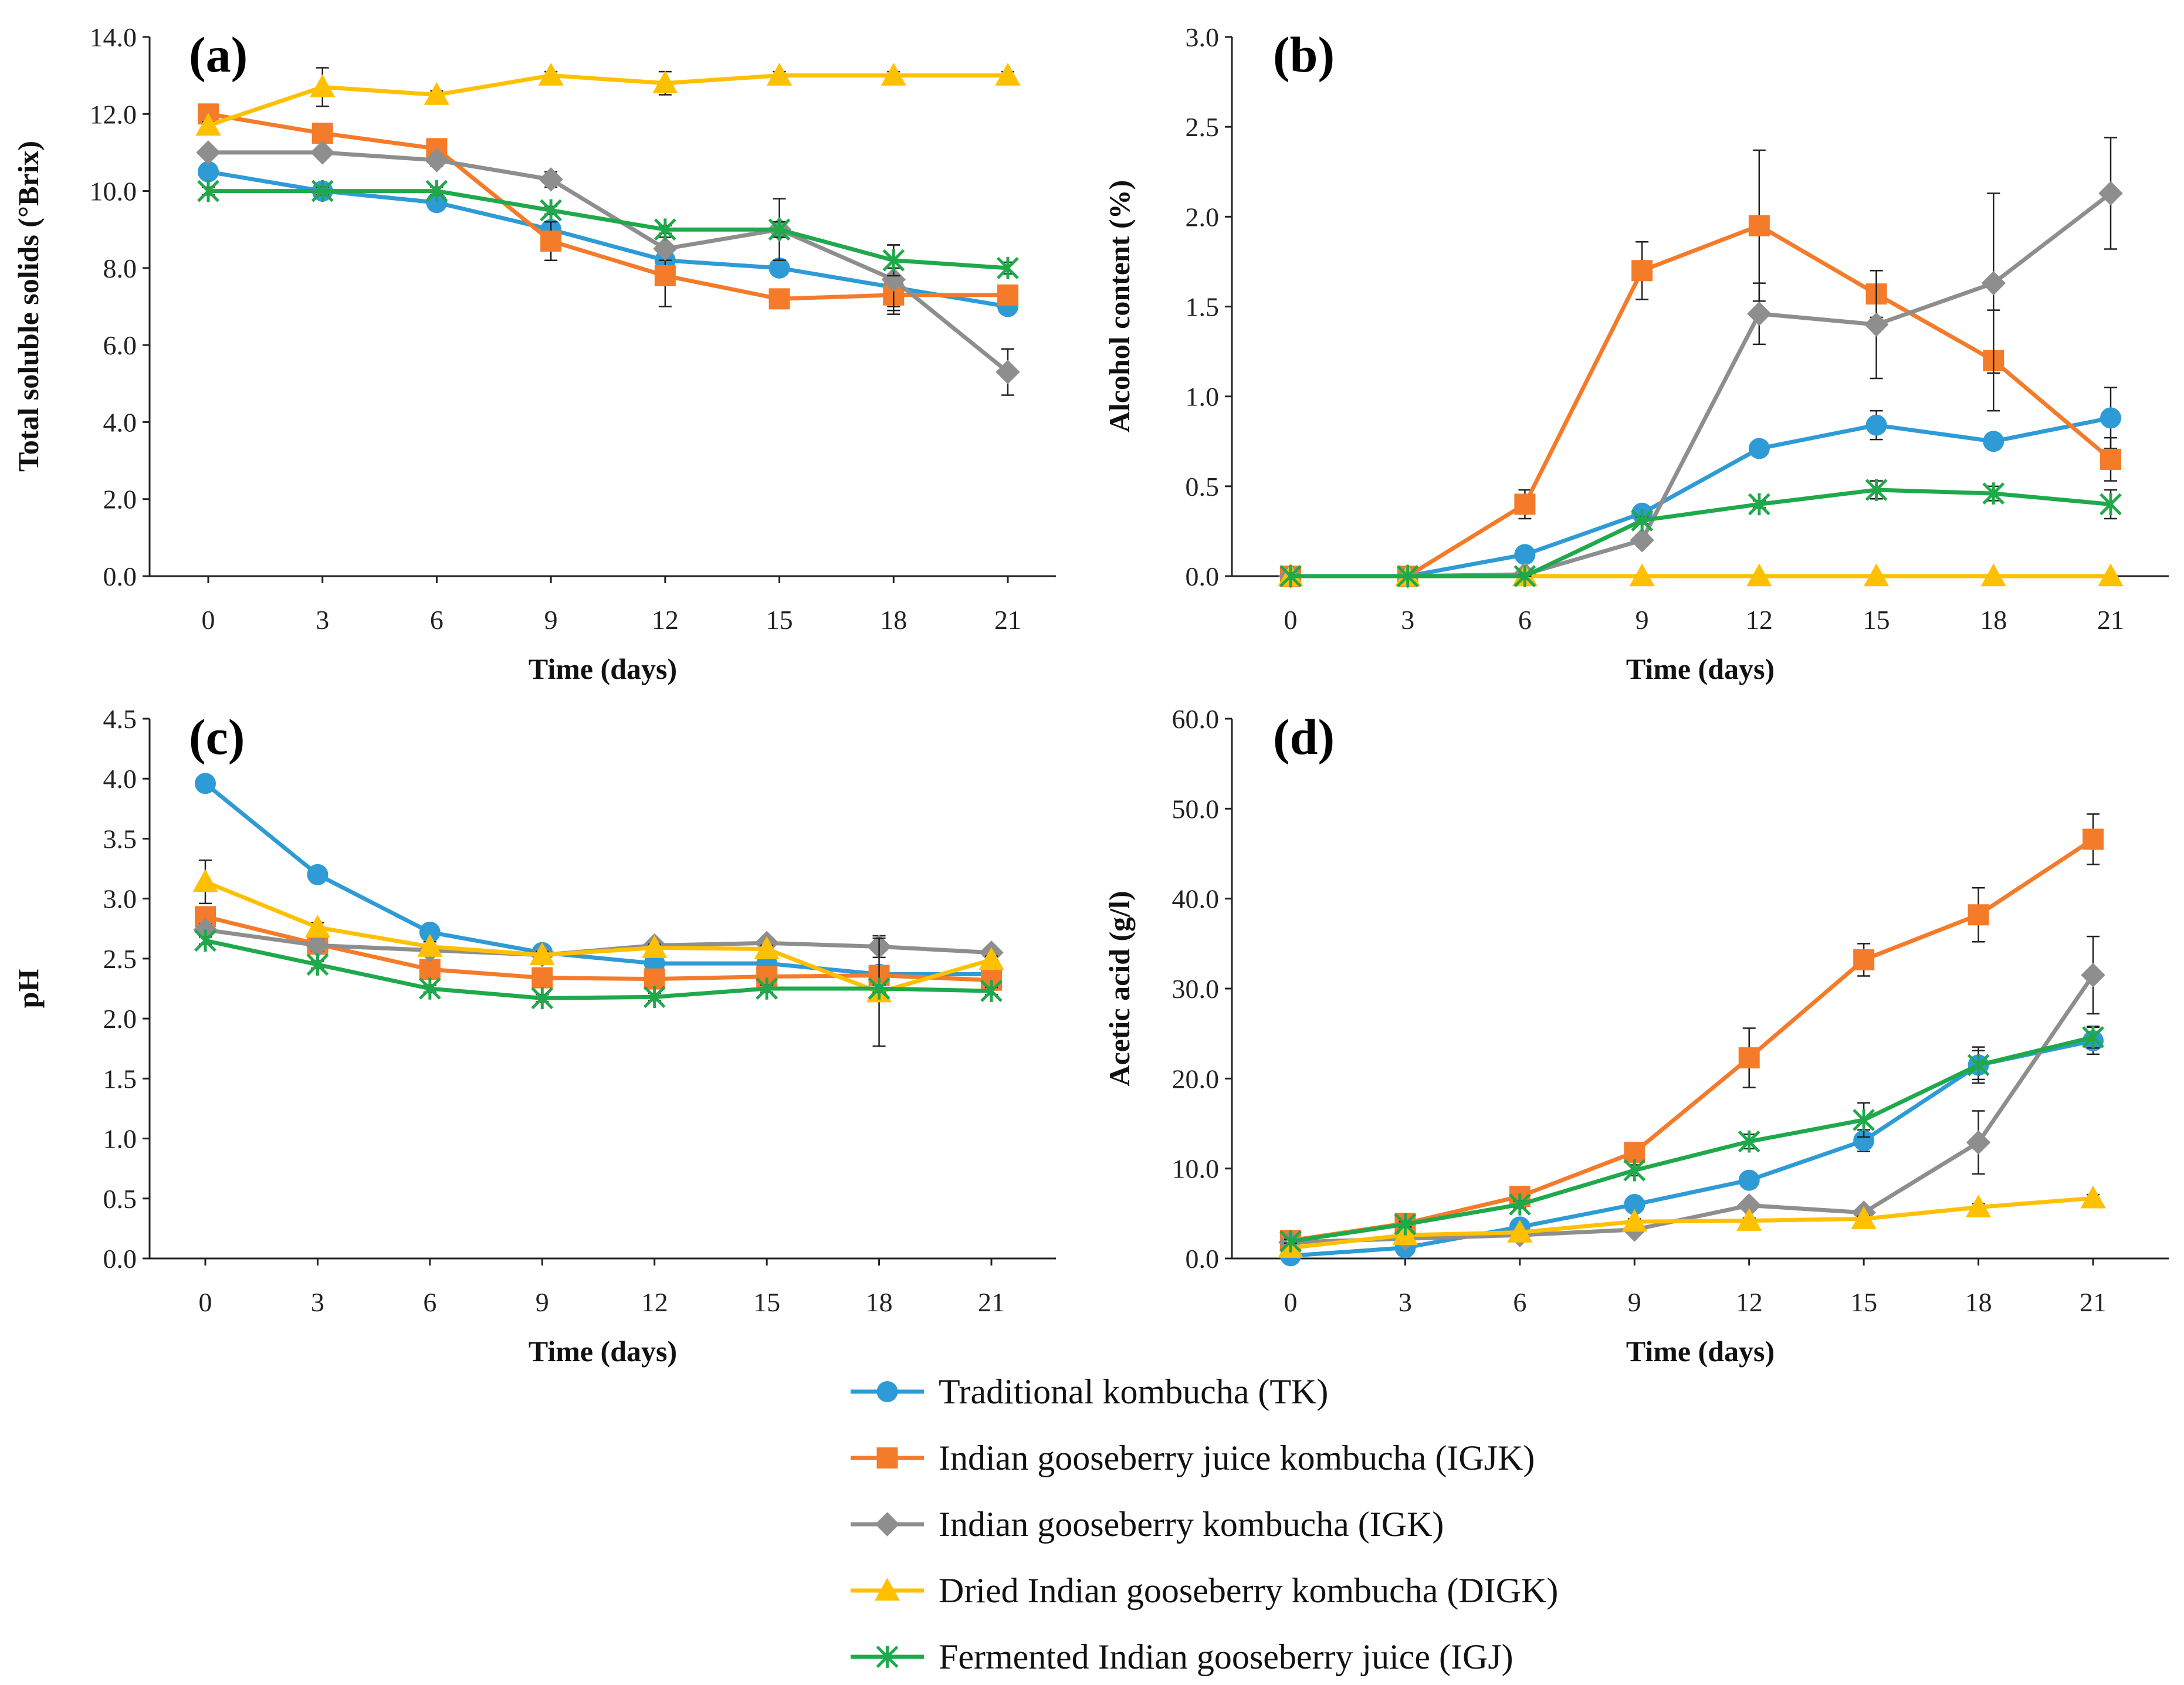 The width and height of the screenshot is (2184, 1685). Describe the element at coordinates (1196, 899) in the screenshot. I see `y-tick-label: 40.0` at that location.